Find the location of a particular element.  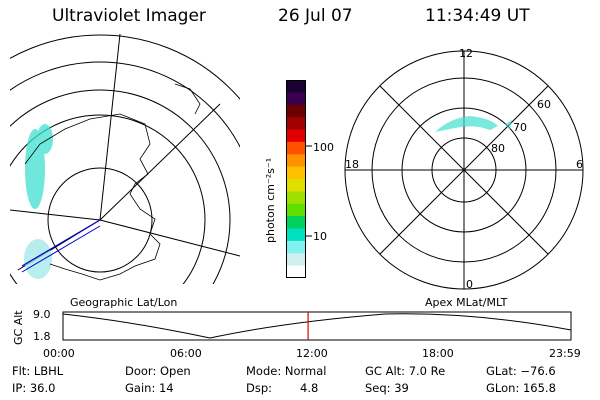

colorbar-unit-label: photon cm⁻²s⁻¹ is located at coordinates (270, 200).